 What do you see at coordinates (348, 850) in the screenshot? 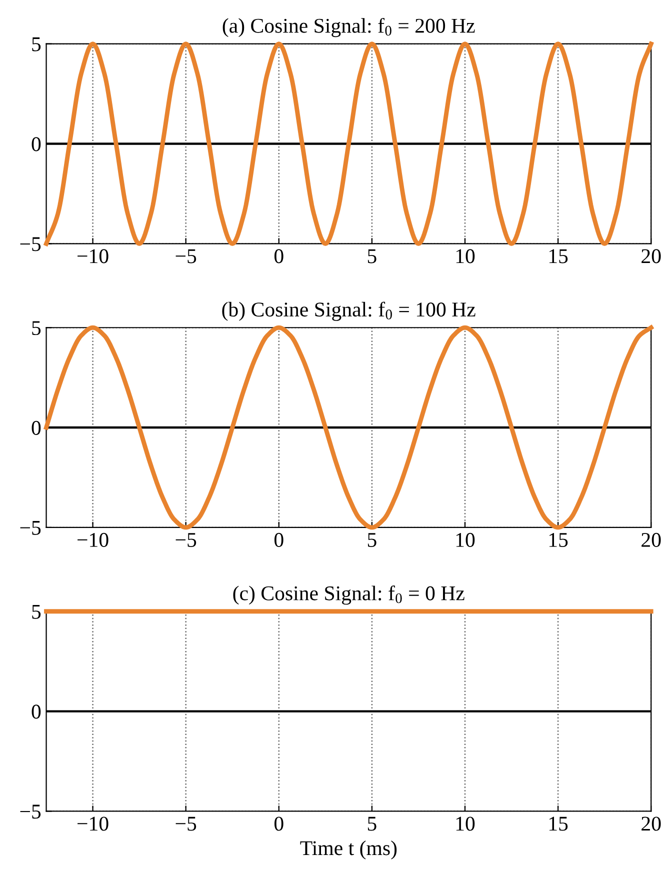
I see `x-axis-title: Time t (ms)` at bounding box center [348, 850].